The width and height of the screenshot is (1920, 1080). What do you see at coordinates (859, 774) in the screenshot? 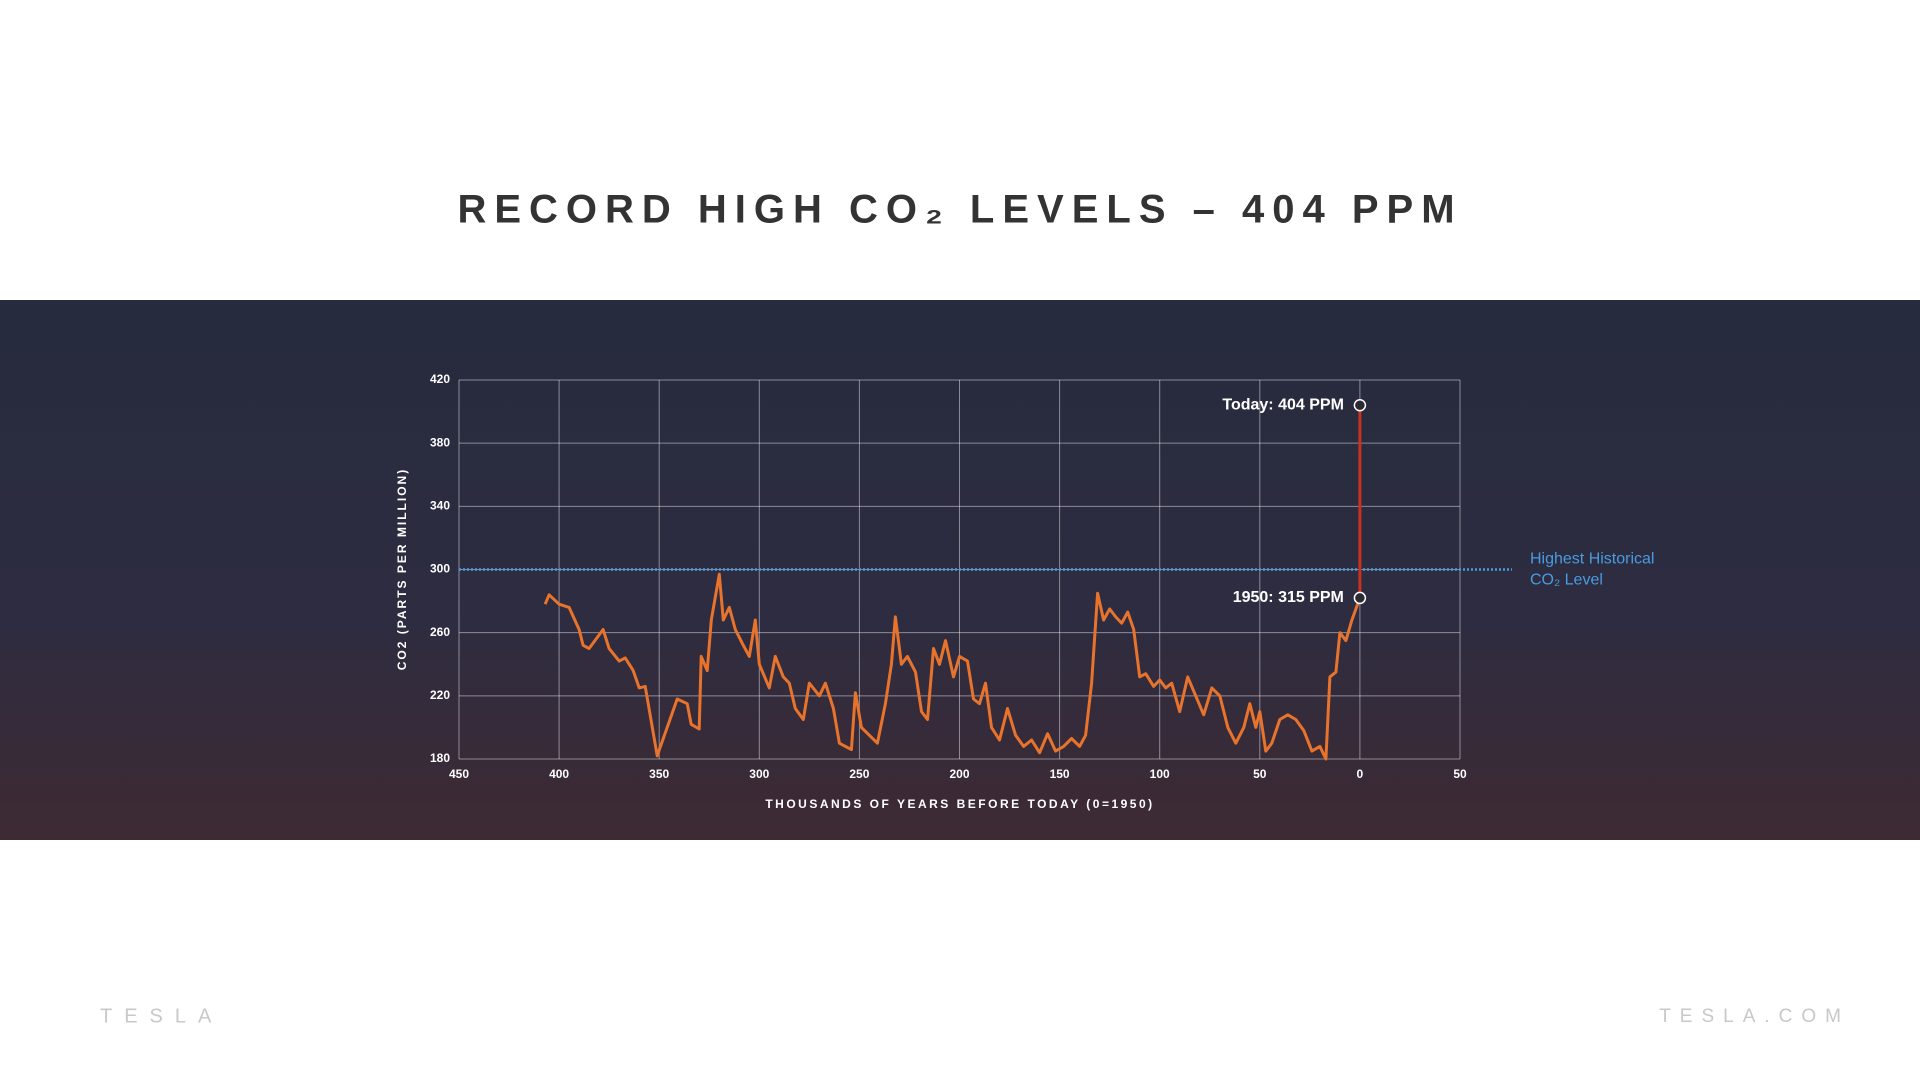
I see `x-tick-label: 250` at bounding box center [859, 774].